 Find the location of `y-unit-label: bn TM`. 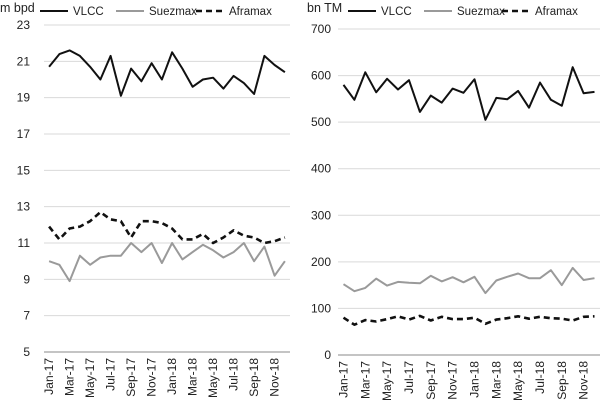

y-unit-label: bn TM is located at coordinates (324, 8).